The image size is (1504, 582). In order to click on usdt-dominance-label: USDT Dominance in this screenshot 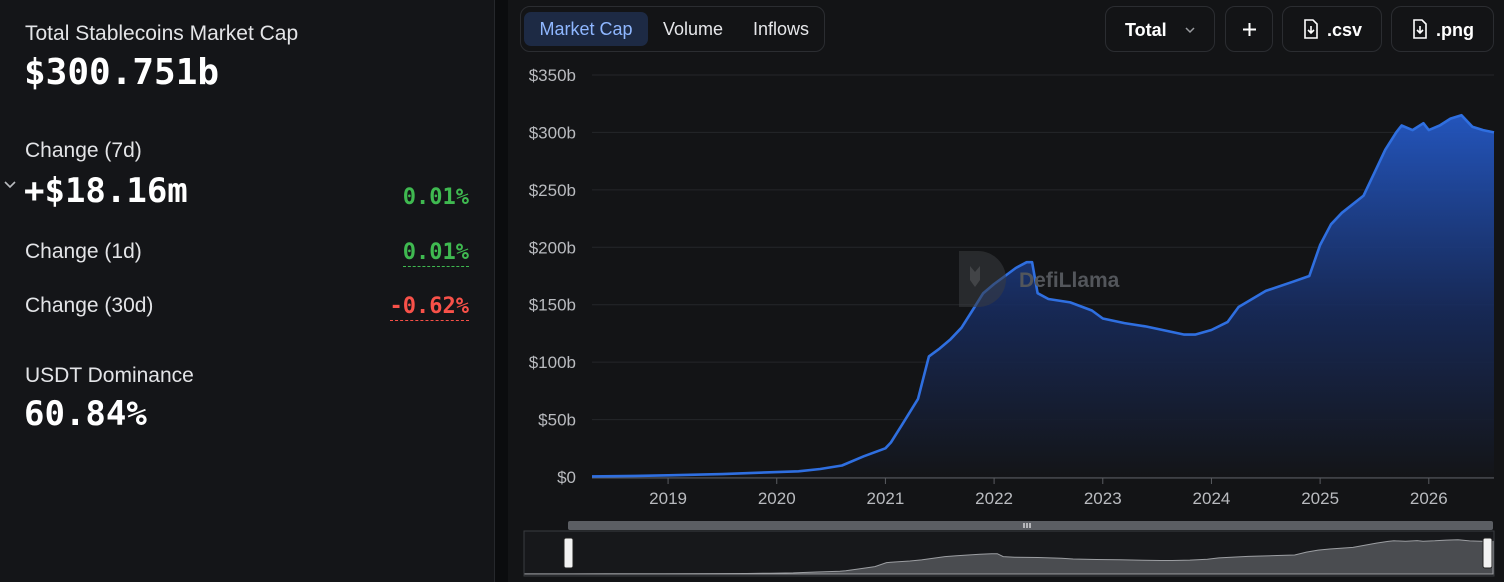, I will do `click(109, 375)`.